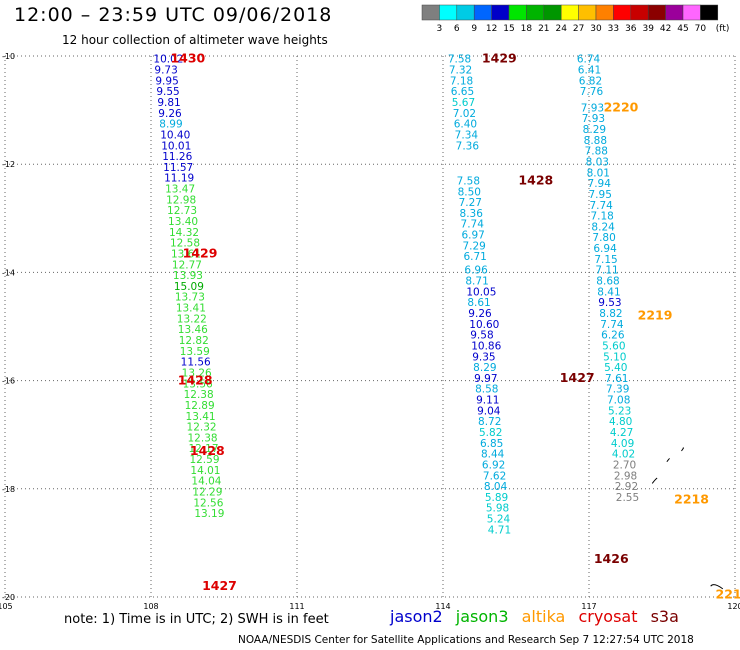  I want to click on data-point-label: 10.05, so click(481, 292).